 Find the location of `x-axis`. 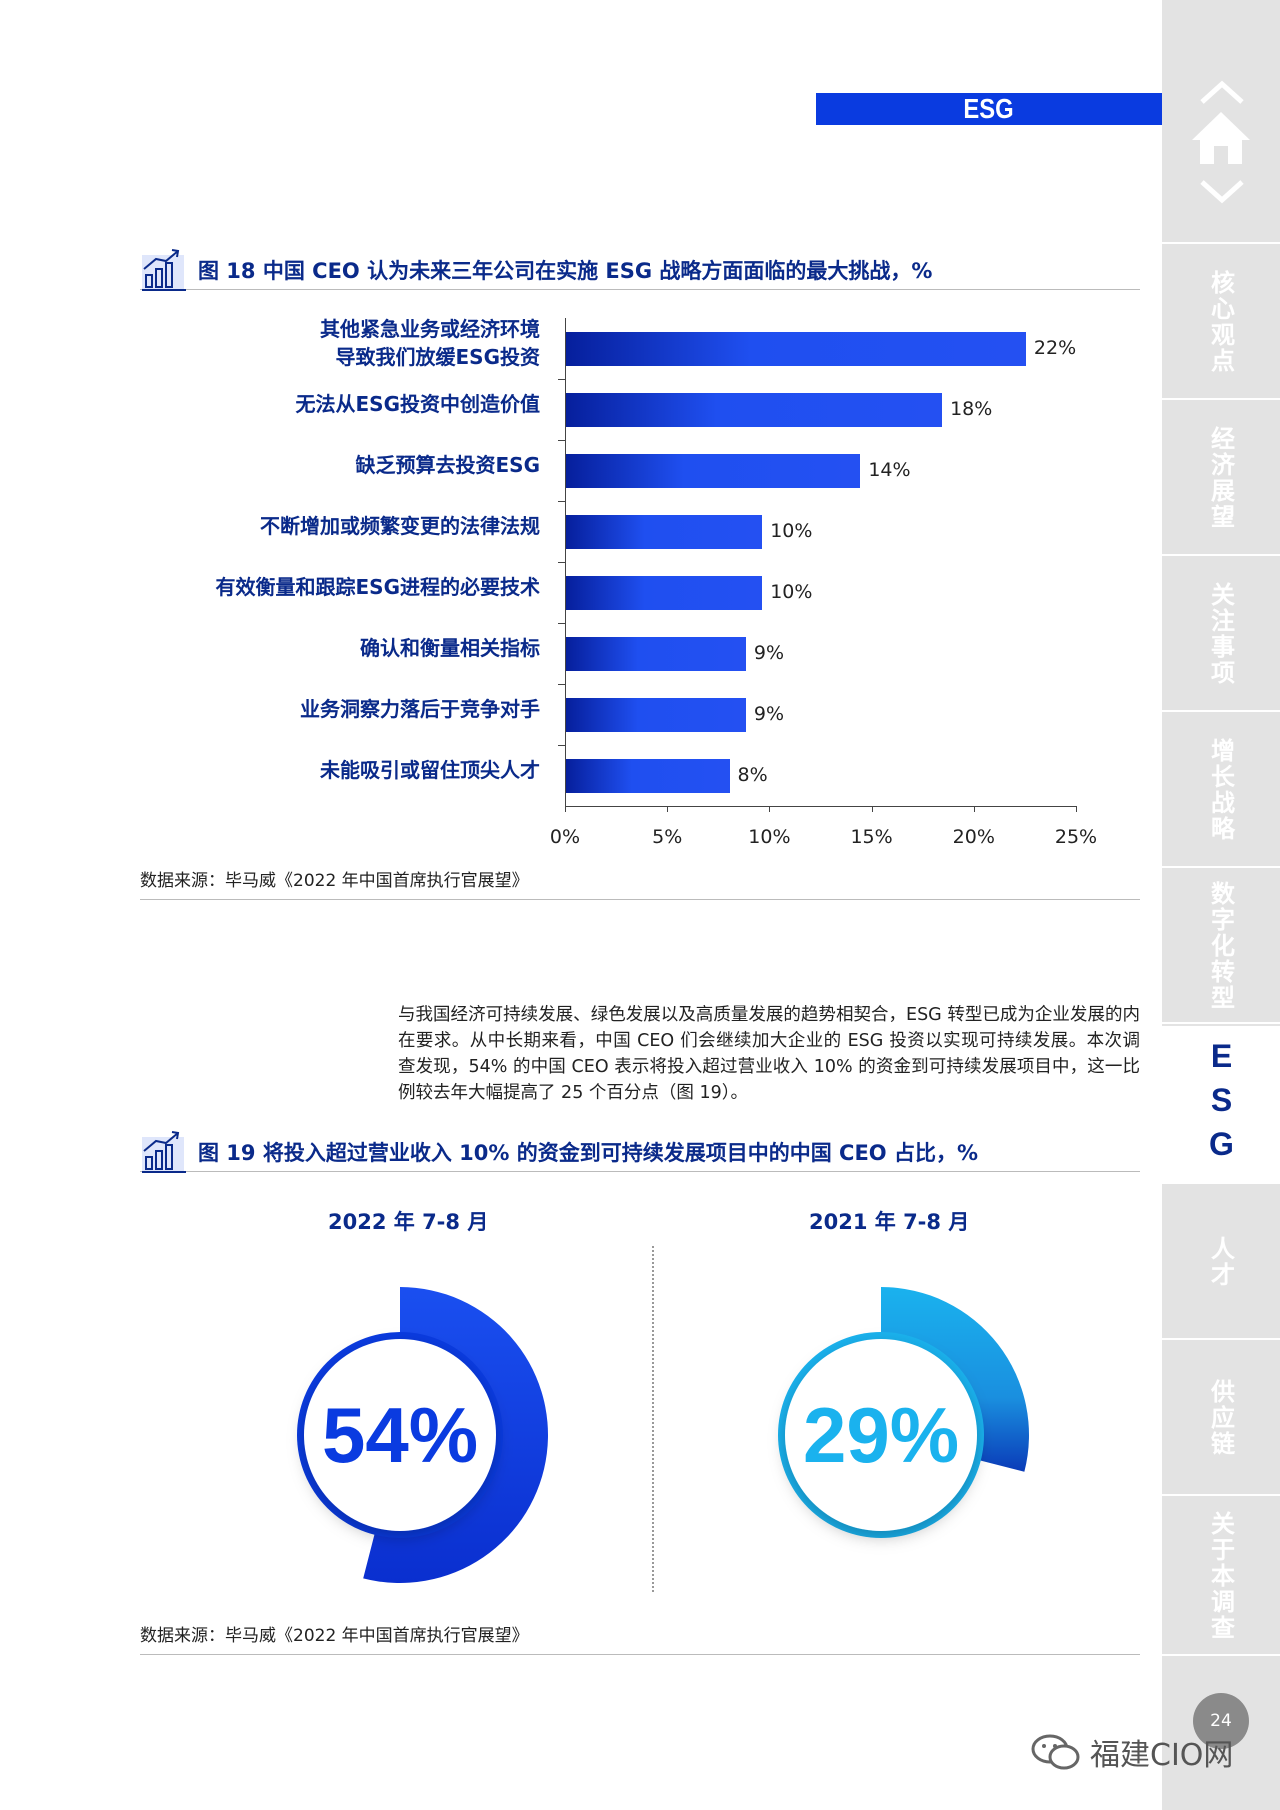

x-axis is located at coordinates (821, 806).